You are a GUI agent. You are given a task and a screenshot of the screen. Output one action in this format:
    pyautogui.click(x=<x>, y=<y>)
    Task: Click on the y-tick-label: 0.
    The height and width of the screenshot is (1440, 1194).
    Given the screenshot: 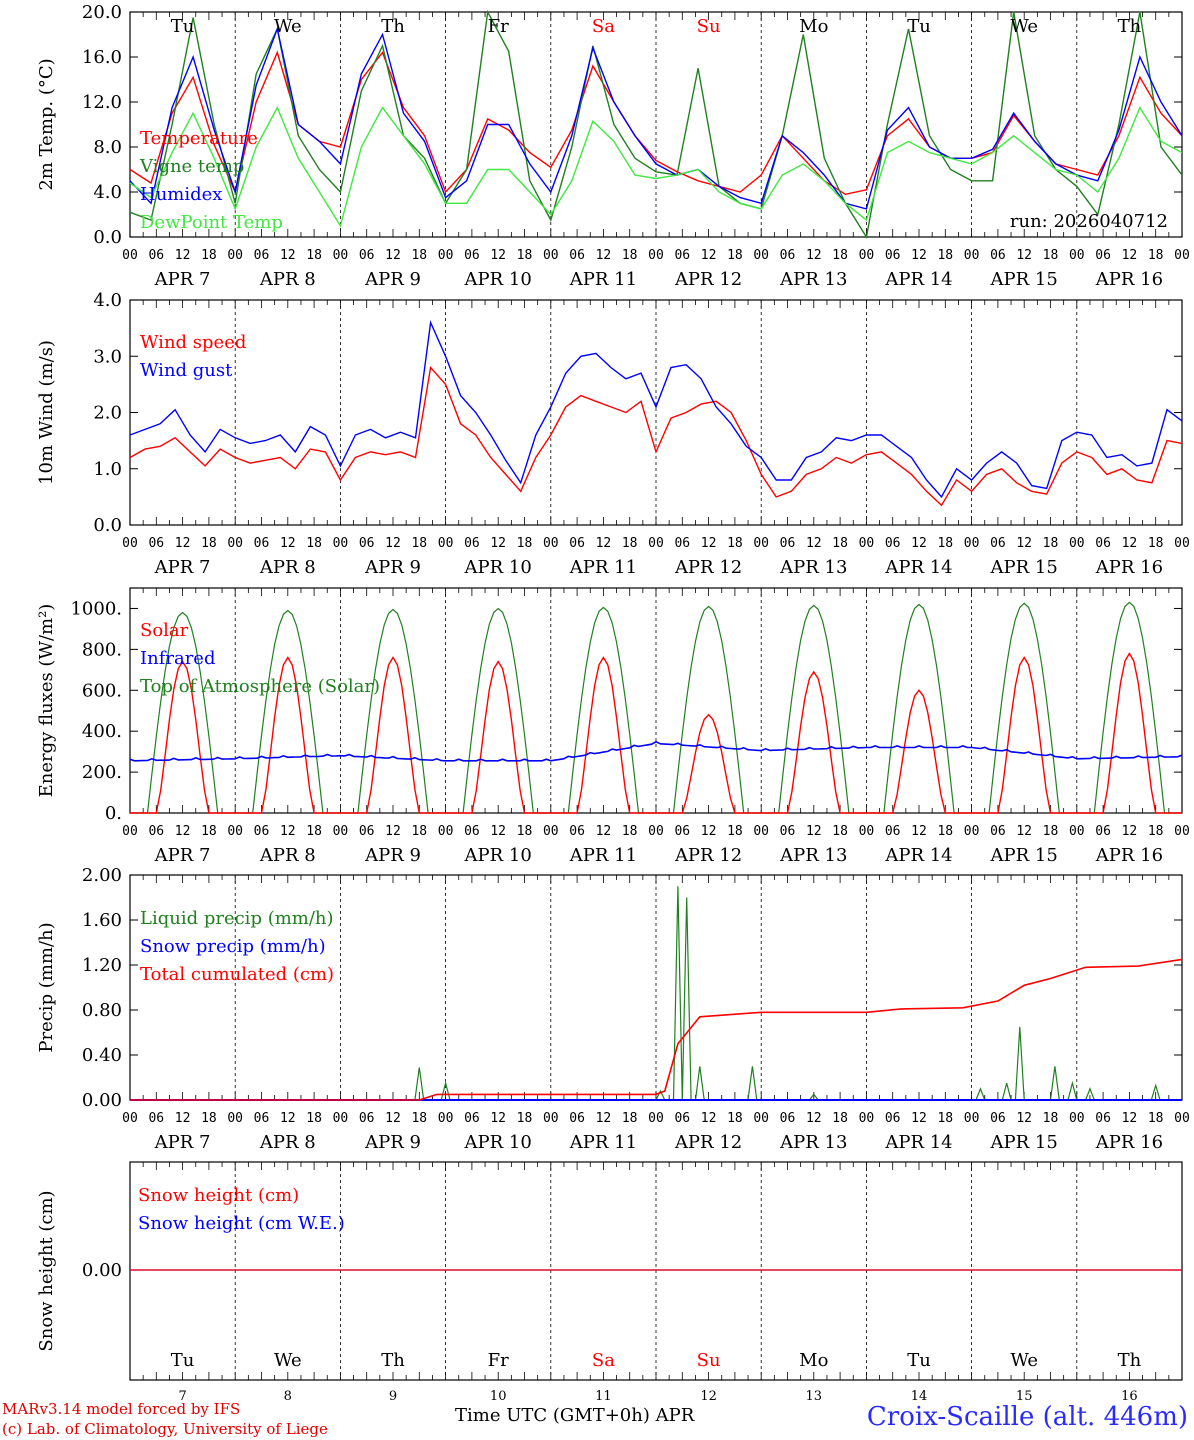 What is the action you would take?
    pyautogui.click(x=113, y=813)
    